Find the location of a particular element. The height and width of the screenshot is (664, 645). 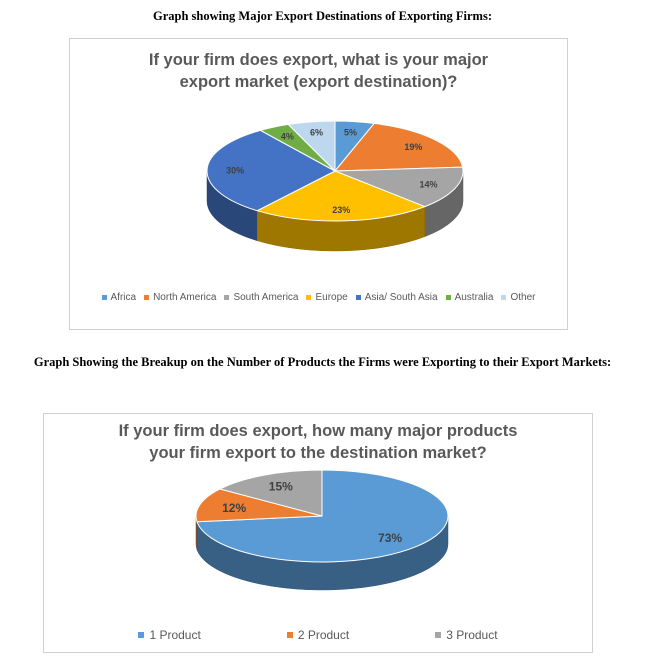

data-label-australia: 4% is located at coordinates (287, 137).